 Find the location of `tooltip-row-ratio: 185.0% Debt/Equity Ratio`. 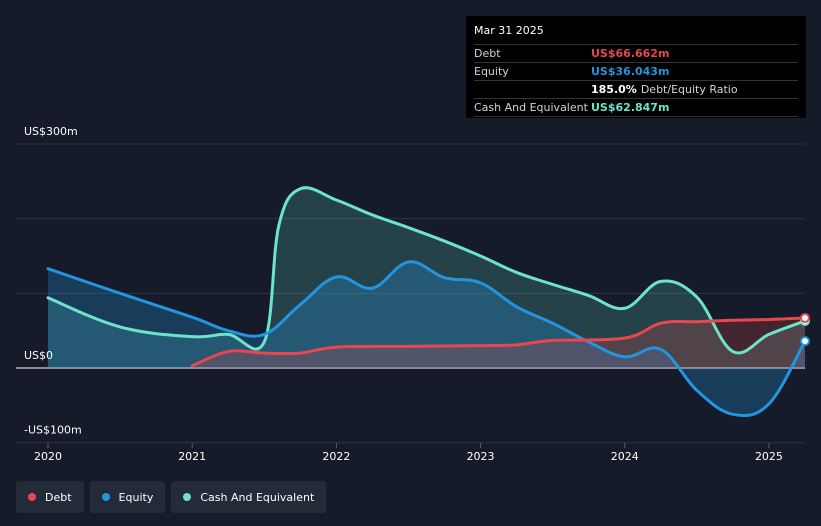

tooltip-row-ratio: 185.0% Debt/Equity Ratio is located at coordinates (636, 90).